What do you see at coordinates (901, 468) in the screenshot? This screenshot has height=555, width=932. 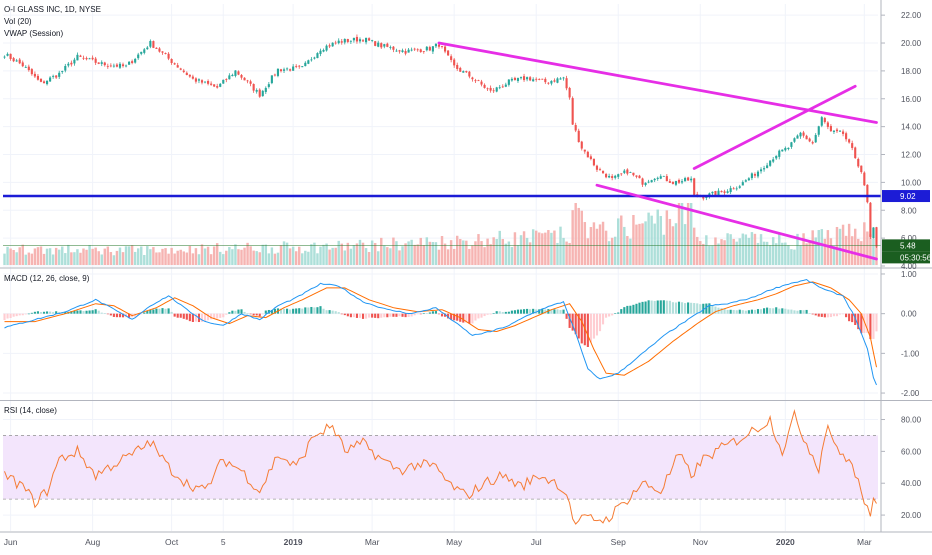 I see `rsi-axis: 80.00 60.00 40.00 20.00` at bounding box center [901, 468].